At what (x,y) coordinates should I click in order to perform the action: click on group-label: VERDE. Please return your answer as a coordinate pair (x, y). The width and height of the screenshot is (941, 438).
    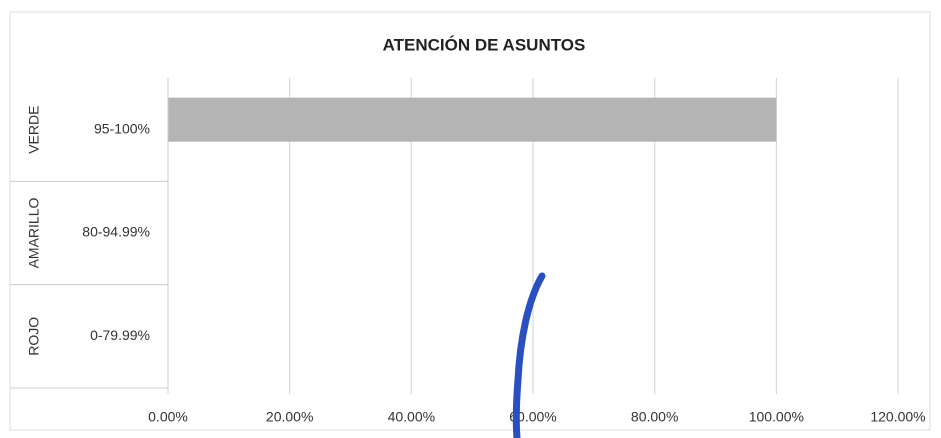
    Looking at the image, I should click on (34, 130).